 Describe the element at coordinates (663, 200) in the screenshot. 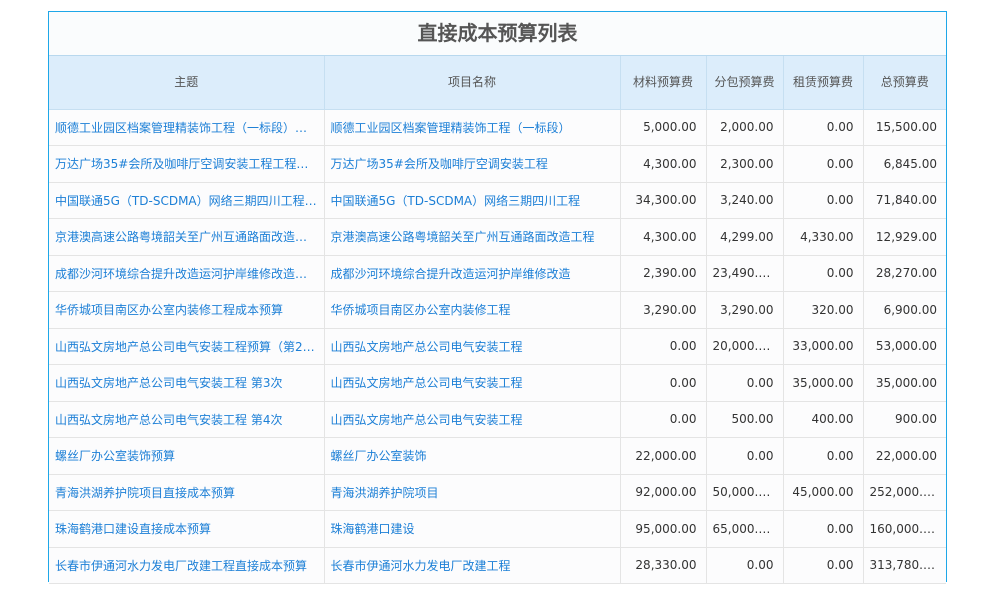

I see `material-budget: 34,300.00` at that location.